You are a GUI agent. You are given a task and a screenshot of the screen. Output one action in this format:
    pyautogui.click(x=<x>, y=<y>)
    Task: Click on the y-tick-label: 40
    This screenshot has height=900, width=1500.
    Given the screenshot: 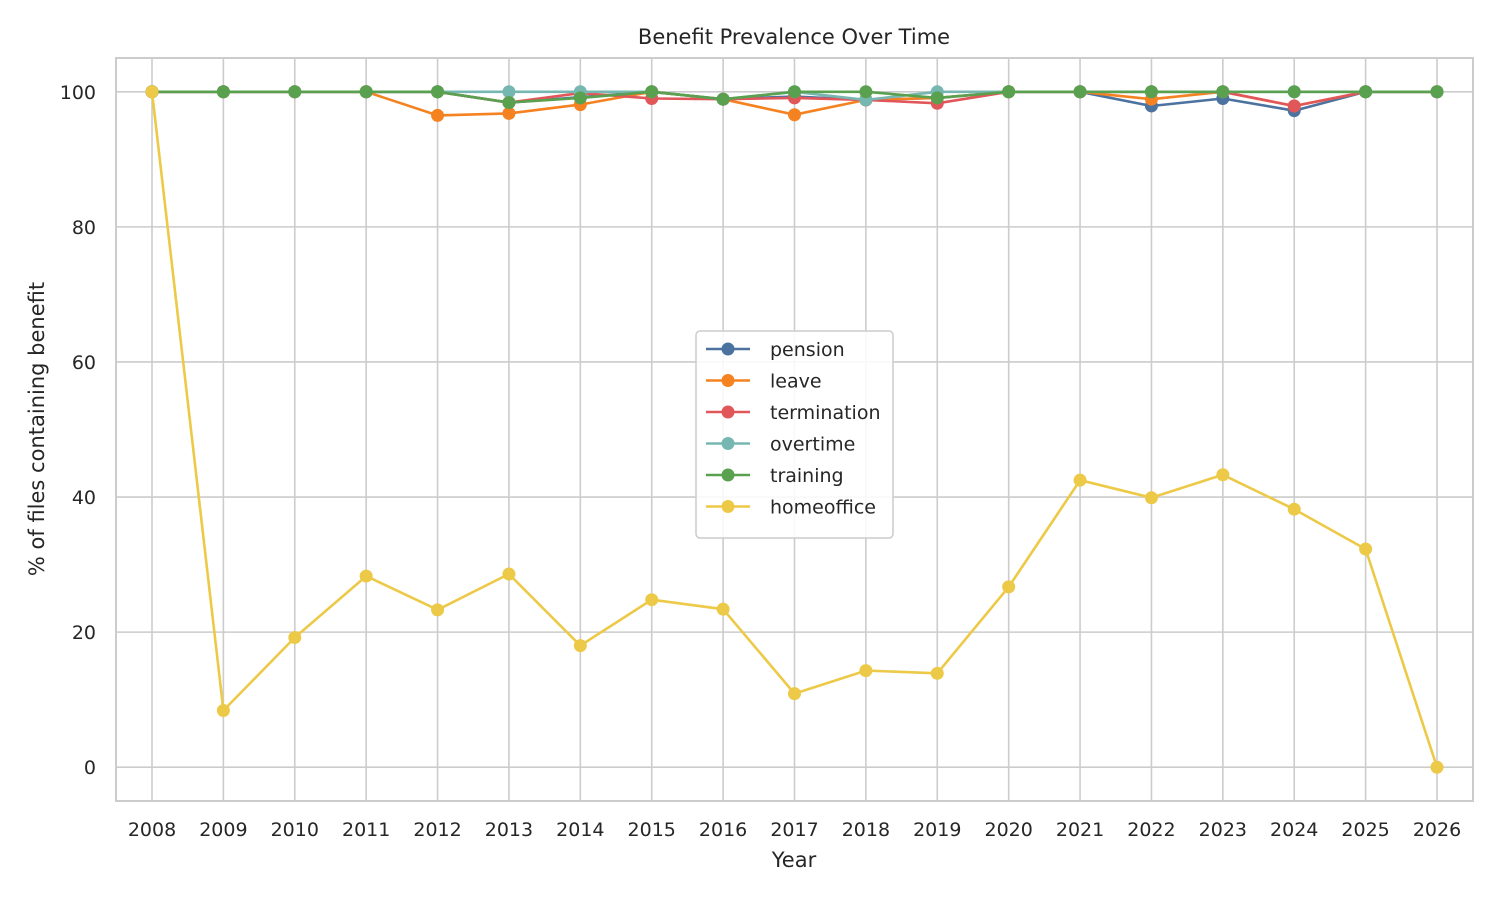 What is the action you would take?
    pyautogui.click(x=84, y=498)
    